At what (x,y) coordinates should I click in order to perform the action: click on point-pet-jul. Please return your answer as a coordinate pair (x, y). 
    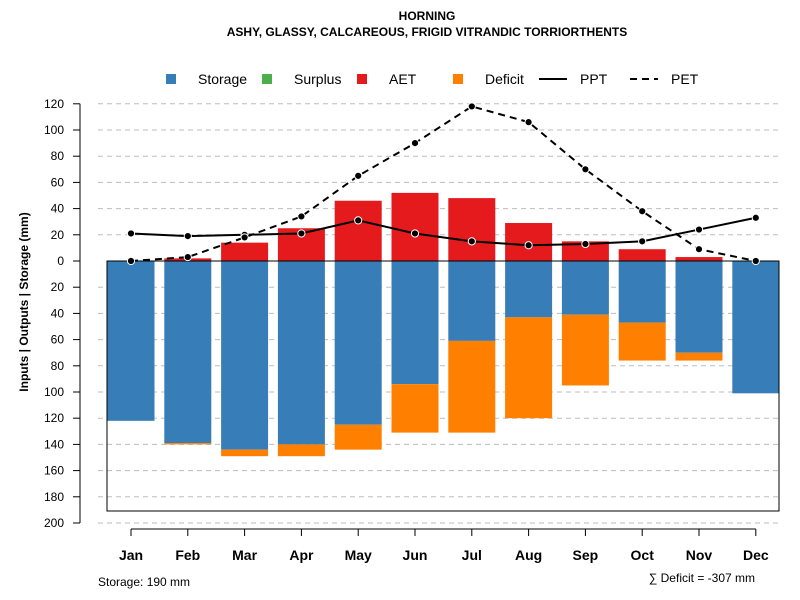
    Looking at the image, I should click on (471, 106).